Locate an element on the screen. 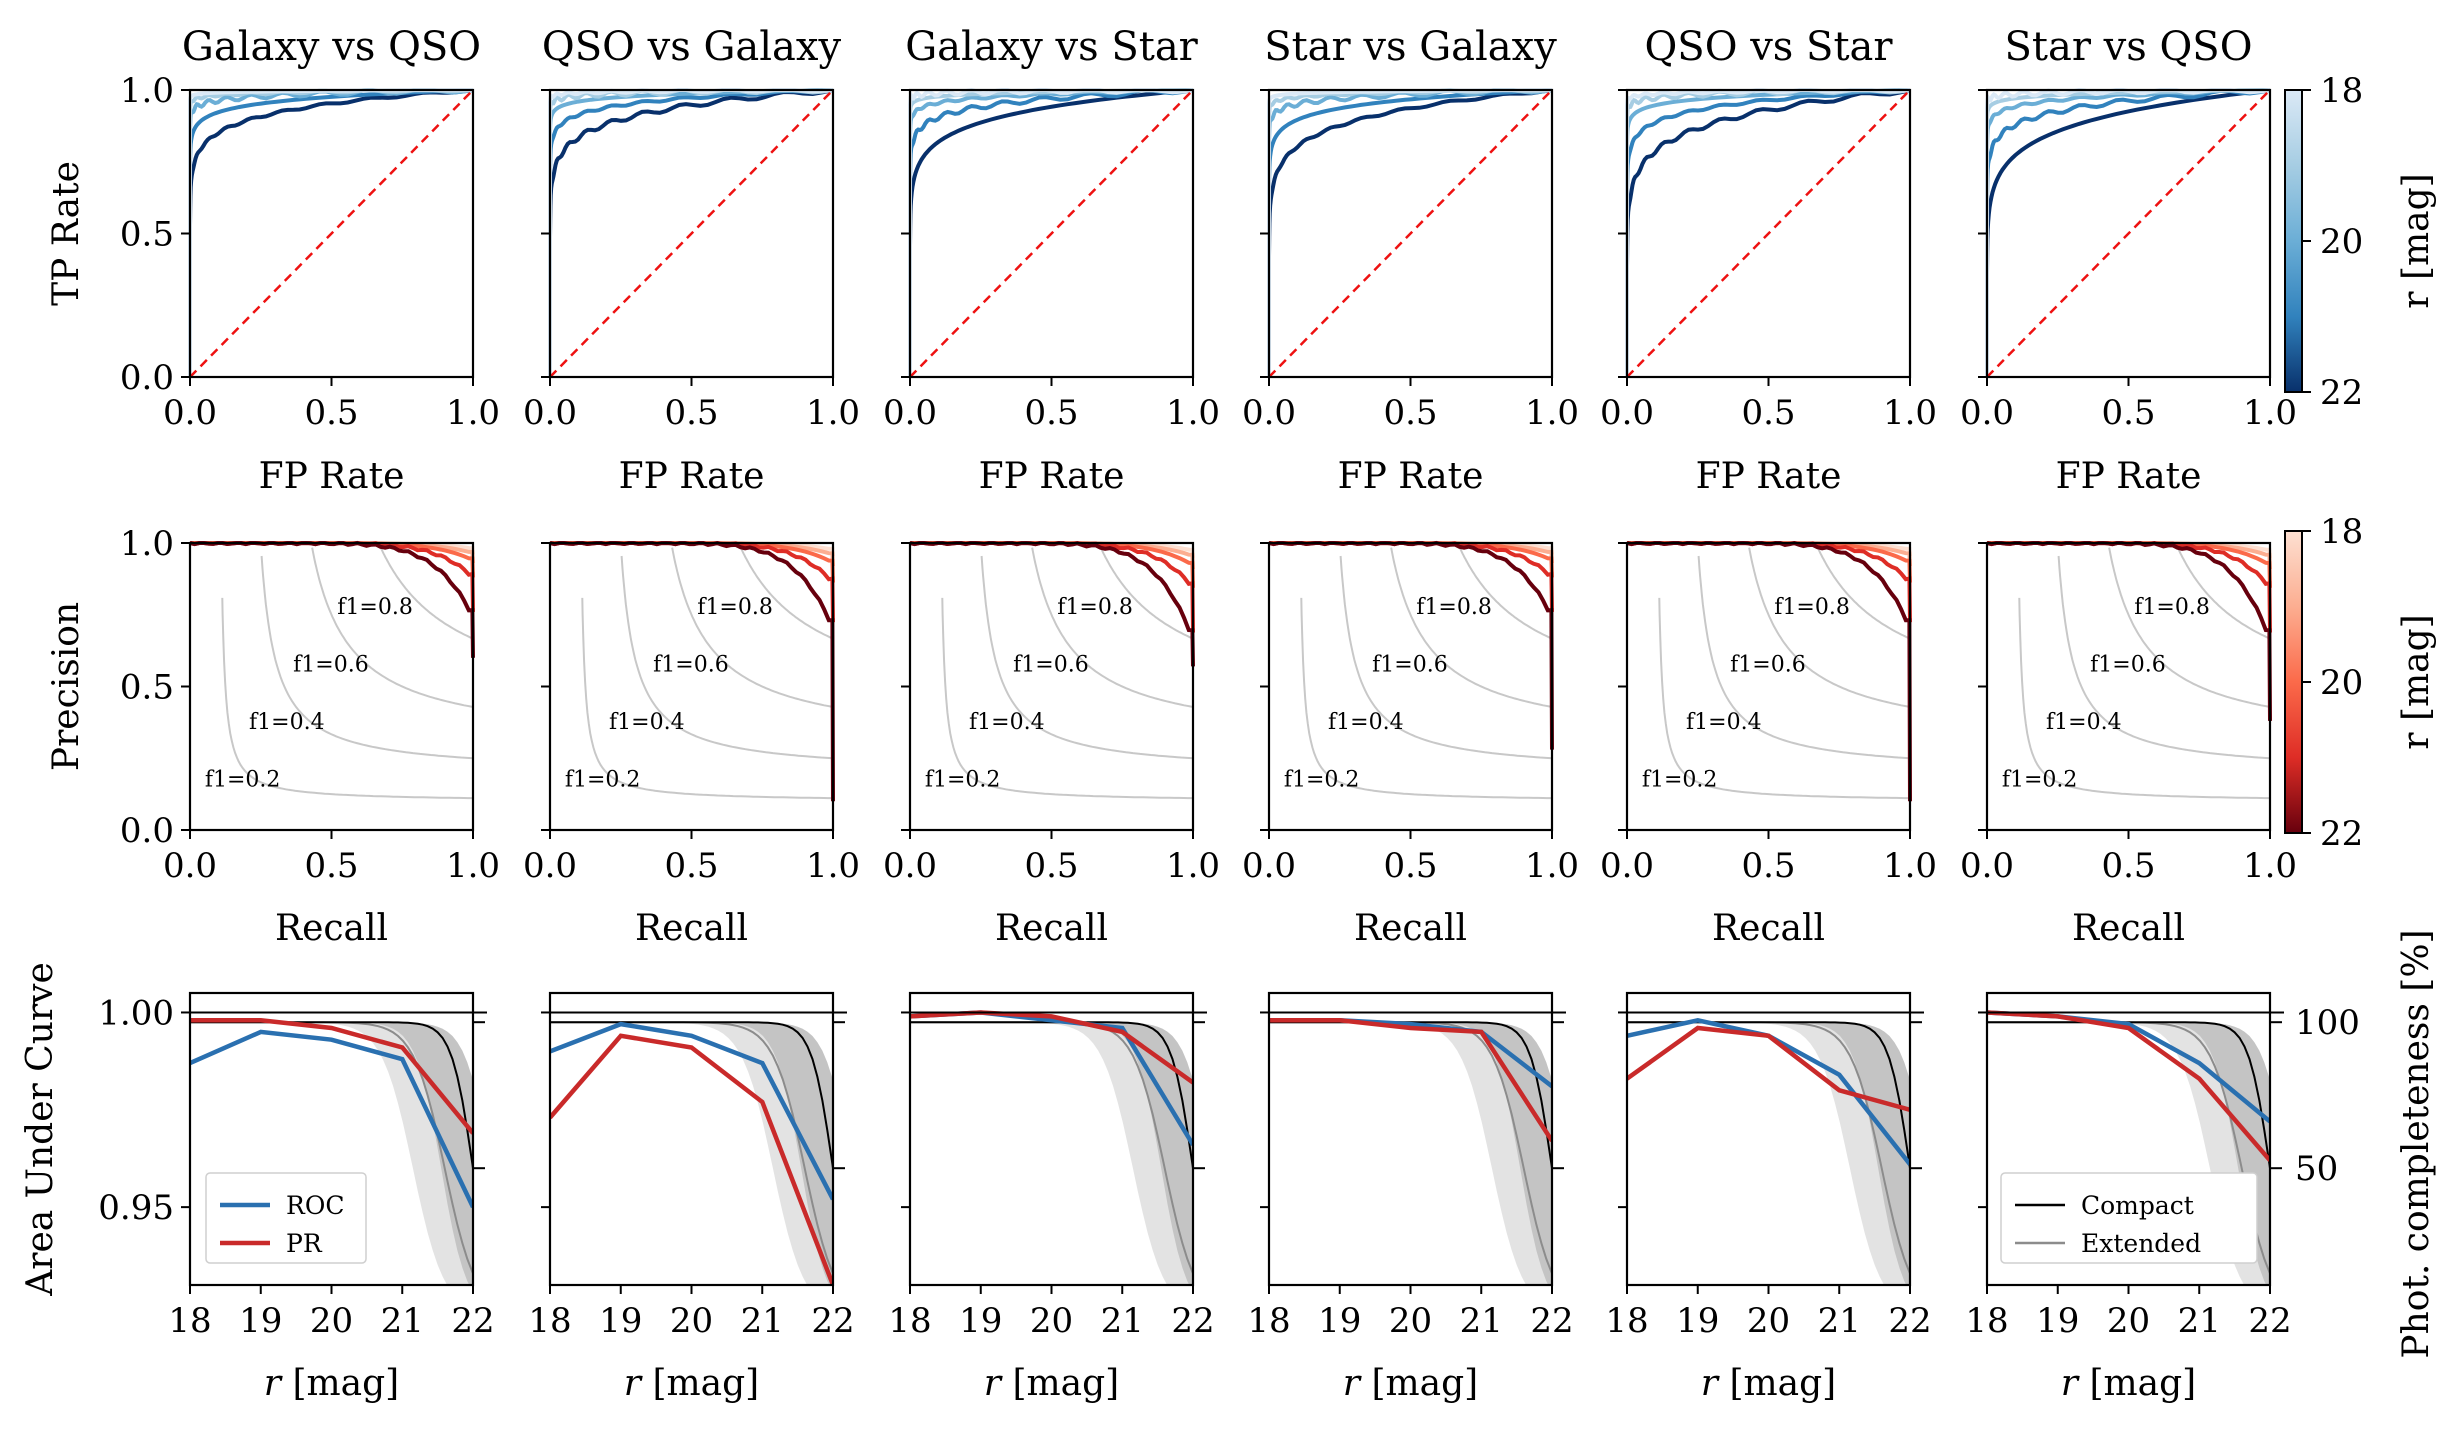 The width and height of the screenshot is (2456, 1434). x-tick-label: 21 is located at coordinates (762, 1321).